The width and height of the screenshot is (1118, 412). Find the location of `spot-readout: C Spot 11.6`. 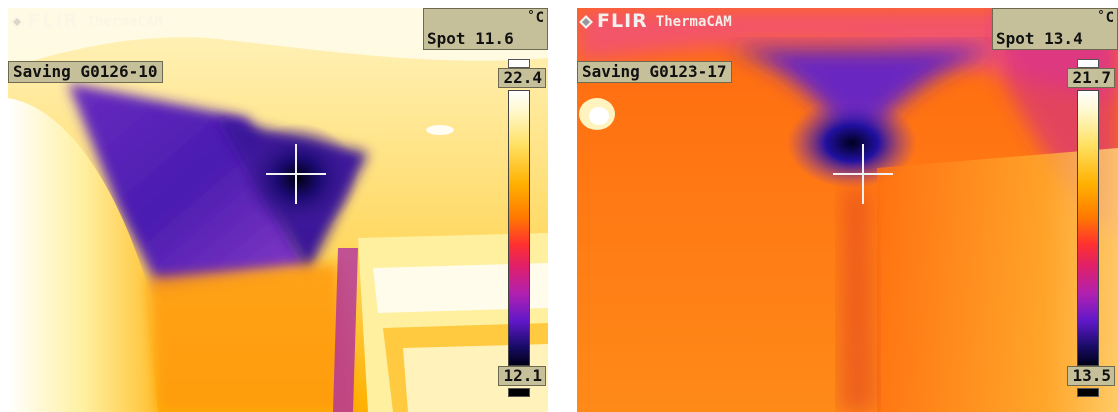

spot-readout: C Spot 11.6 is located at coordinates (485, 29).